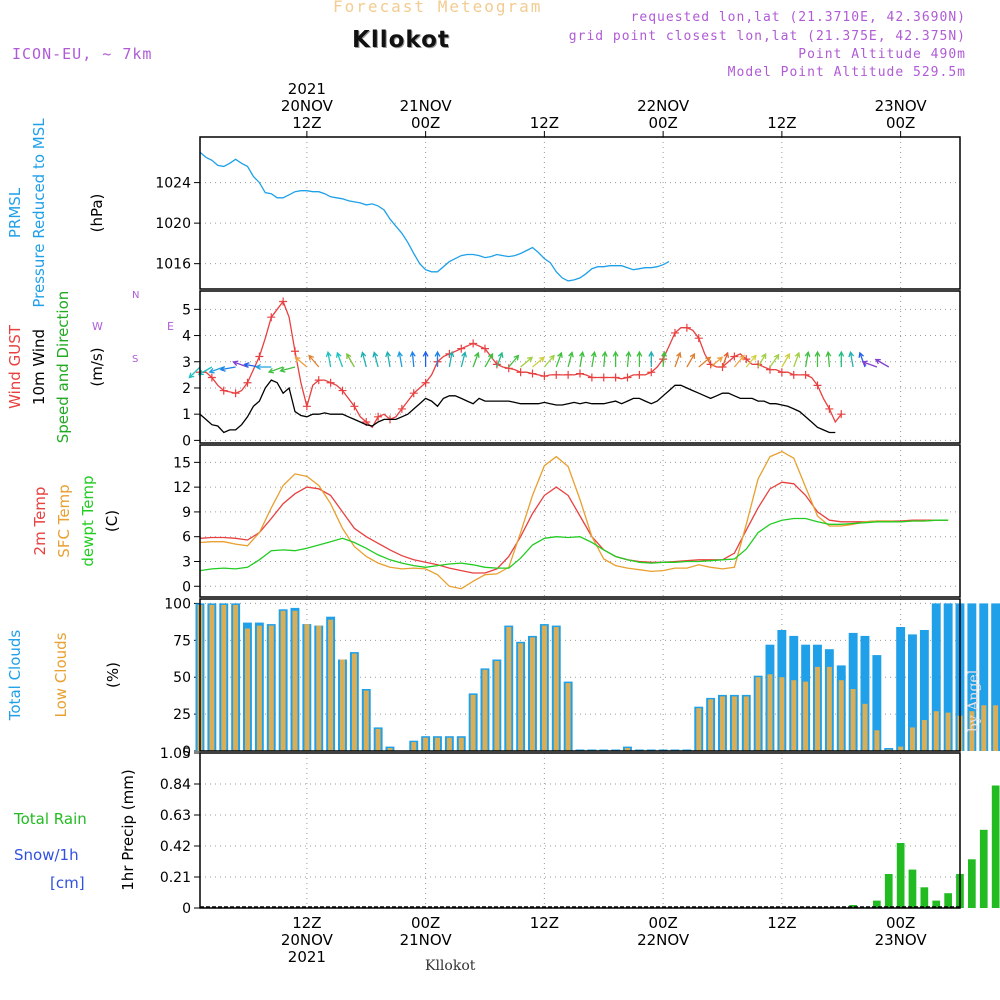  I want to click on panel-temperature: 0 3 6 9 12 15 2m Temp SFC Temp dewpt Temp (C), so click(496, 521).